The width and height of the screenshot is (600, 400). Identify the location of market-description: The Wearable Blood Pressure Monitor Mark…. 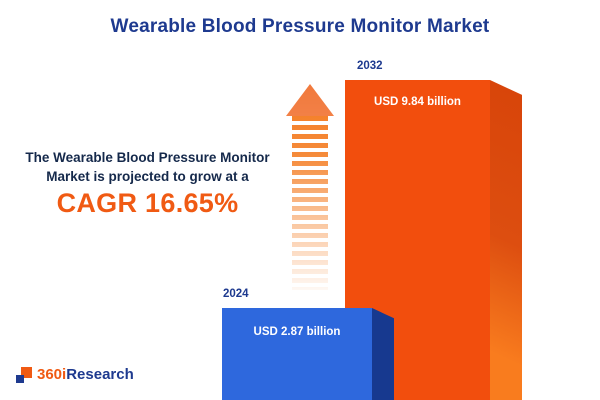
(147, 183).